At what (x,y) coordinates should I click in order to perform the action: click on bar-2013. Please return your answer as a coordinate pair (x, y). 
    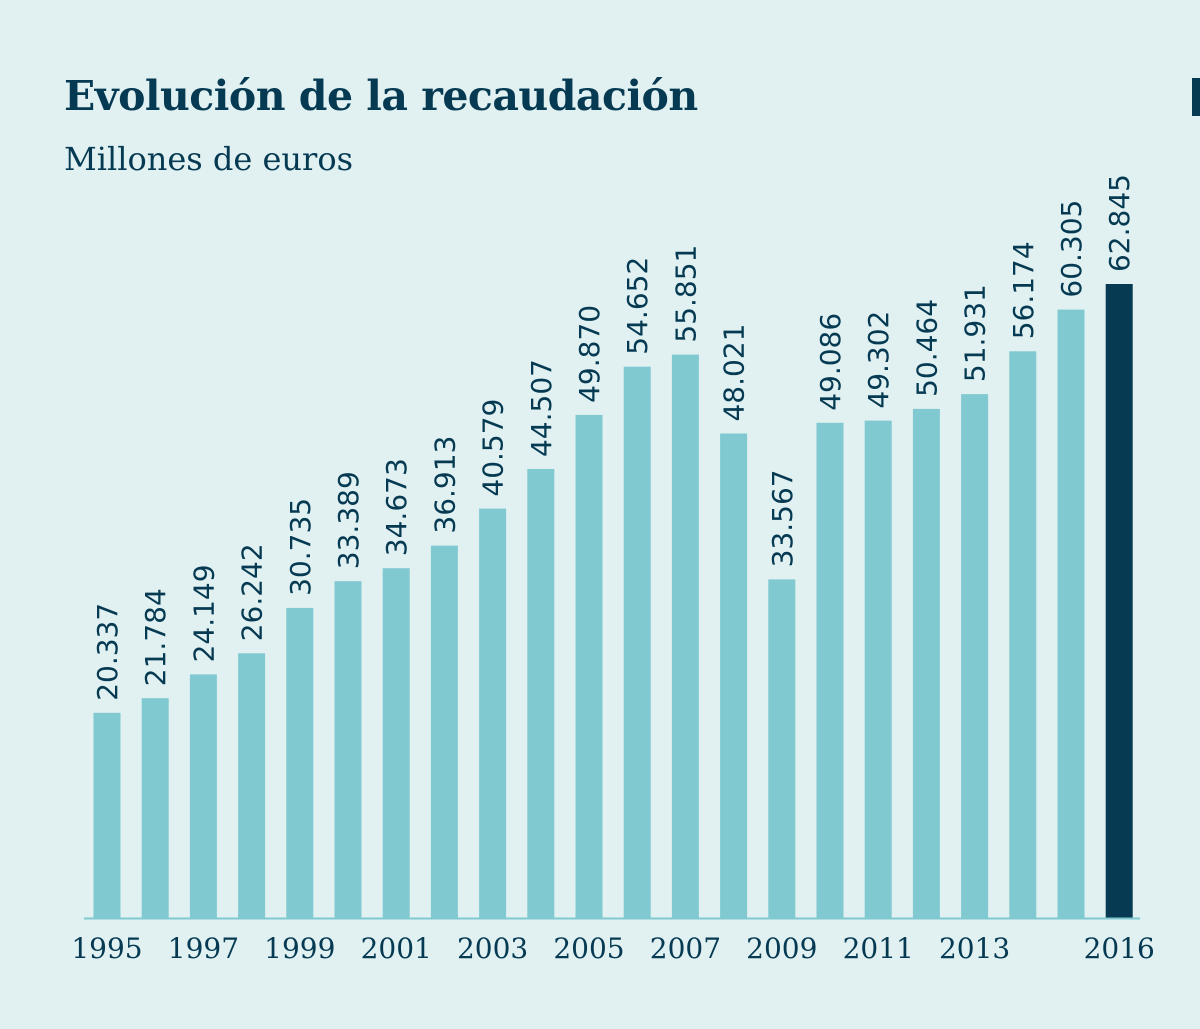
    Looking at the image, I should click on (975, 656).